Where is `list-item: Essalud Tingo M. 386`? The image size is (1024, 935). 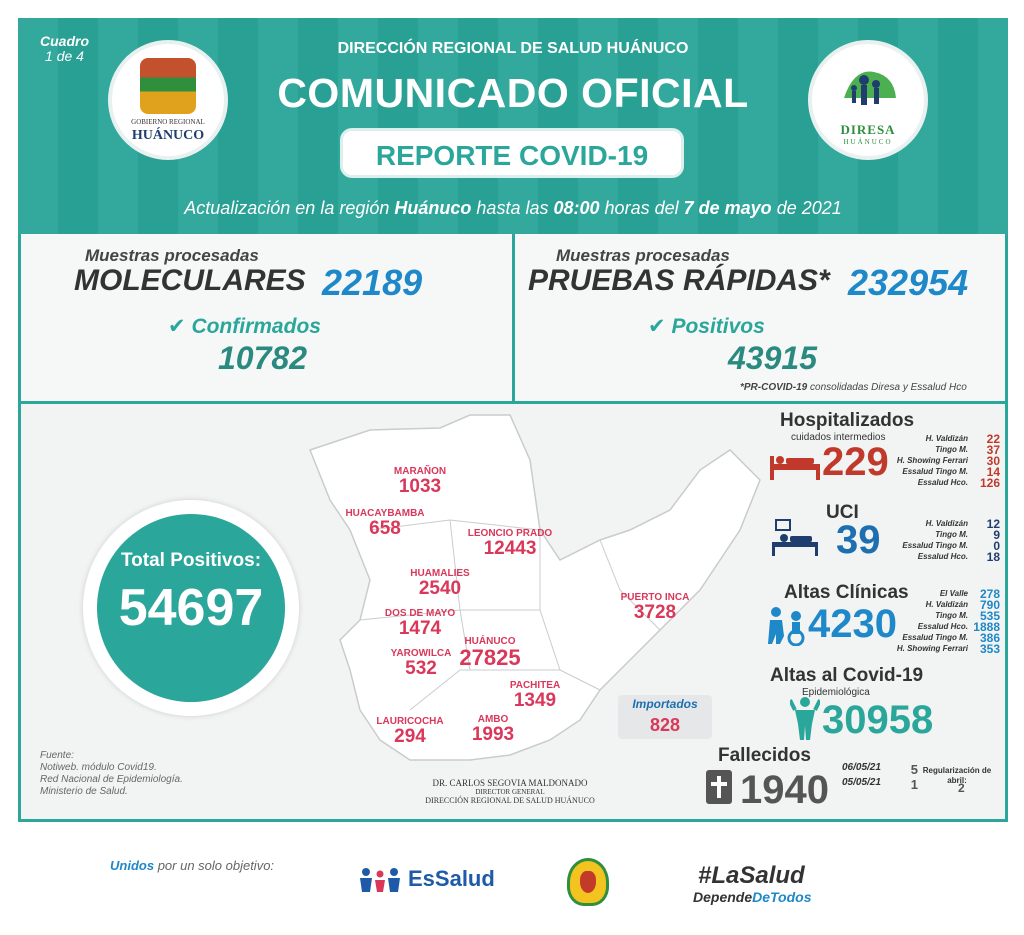
list-item: Essalud Tingo M. 386 is located at coordinates (951, 637).